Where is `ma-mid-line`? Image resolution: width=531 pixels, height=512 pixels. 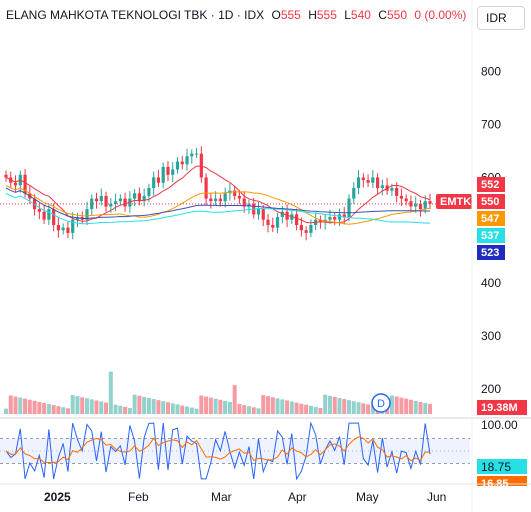 ma-mid-line is located at coordinates (218, 204).